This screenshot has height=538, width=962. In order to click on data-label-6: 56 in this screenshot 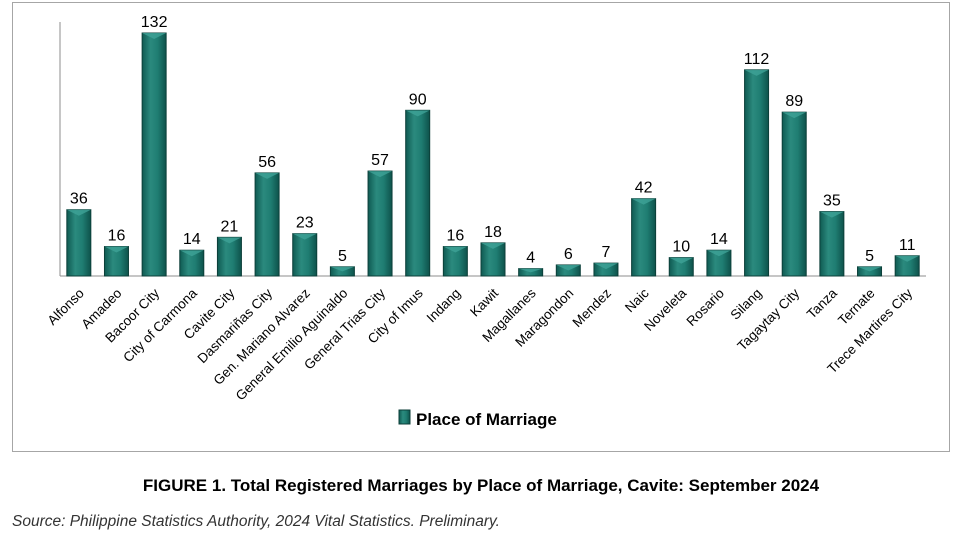, I will do `click(267, 162)`.